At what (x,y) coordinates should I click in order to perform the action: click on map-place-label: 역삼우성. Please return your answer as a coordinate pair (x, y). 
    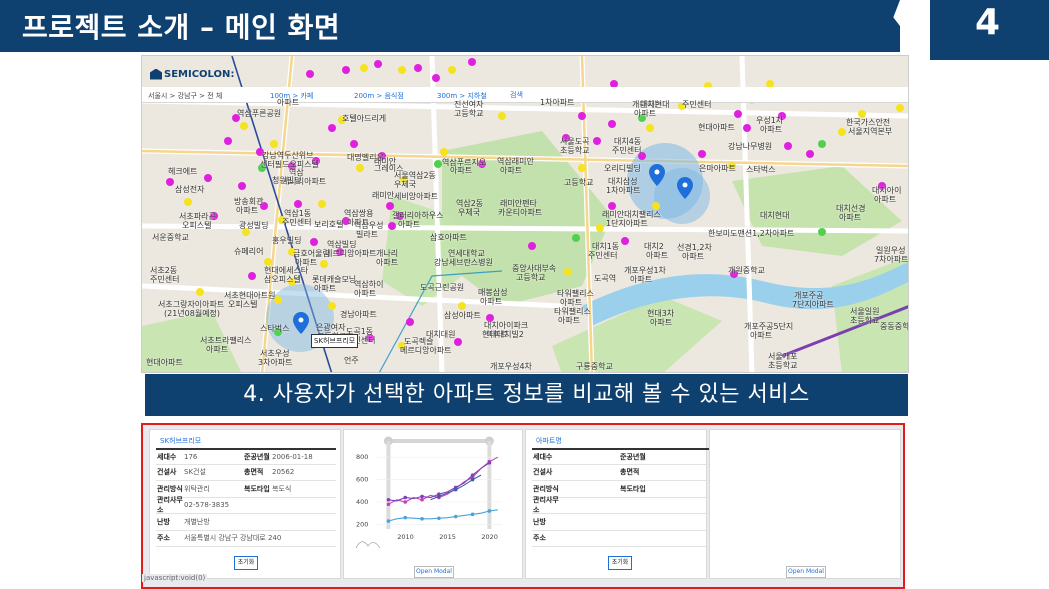
    Looking at the image, I should click on (369, 225).